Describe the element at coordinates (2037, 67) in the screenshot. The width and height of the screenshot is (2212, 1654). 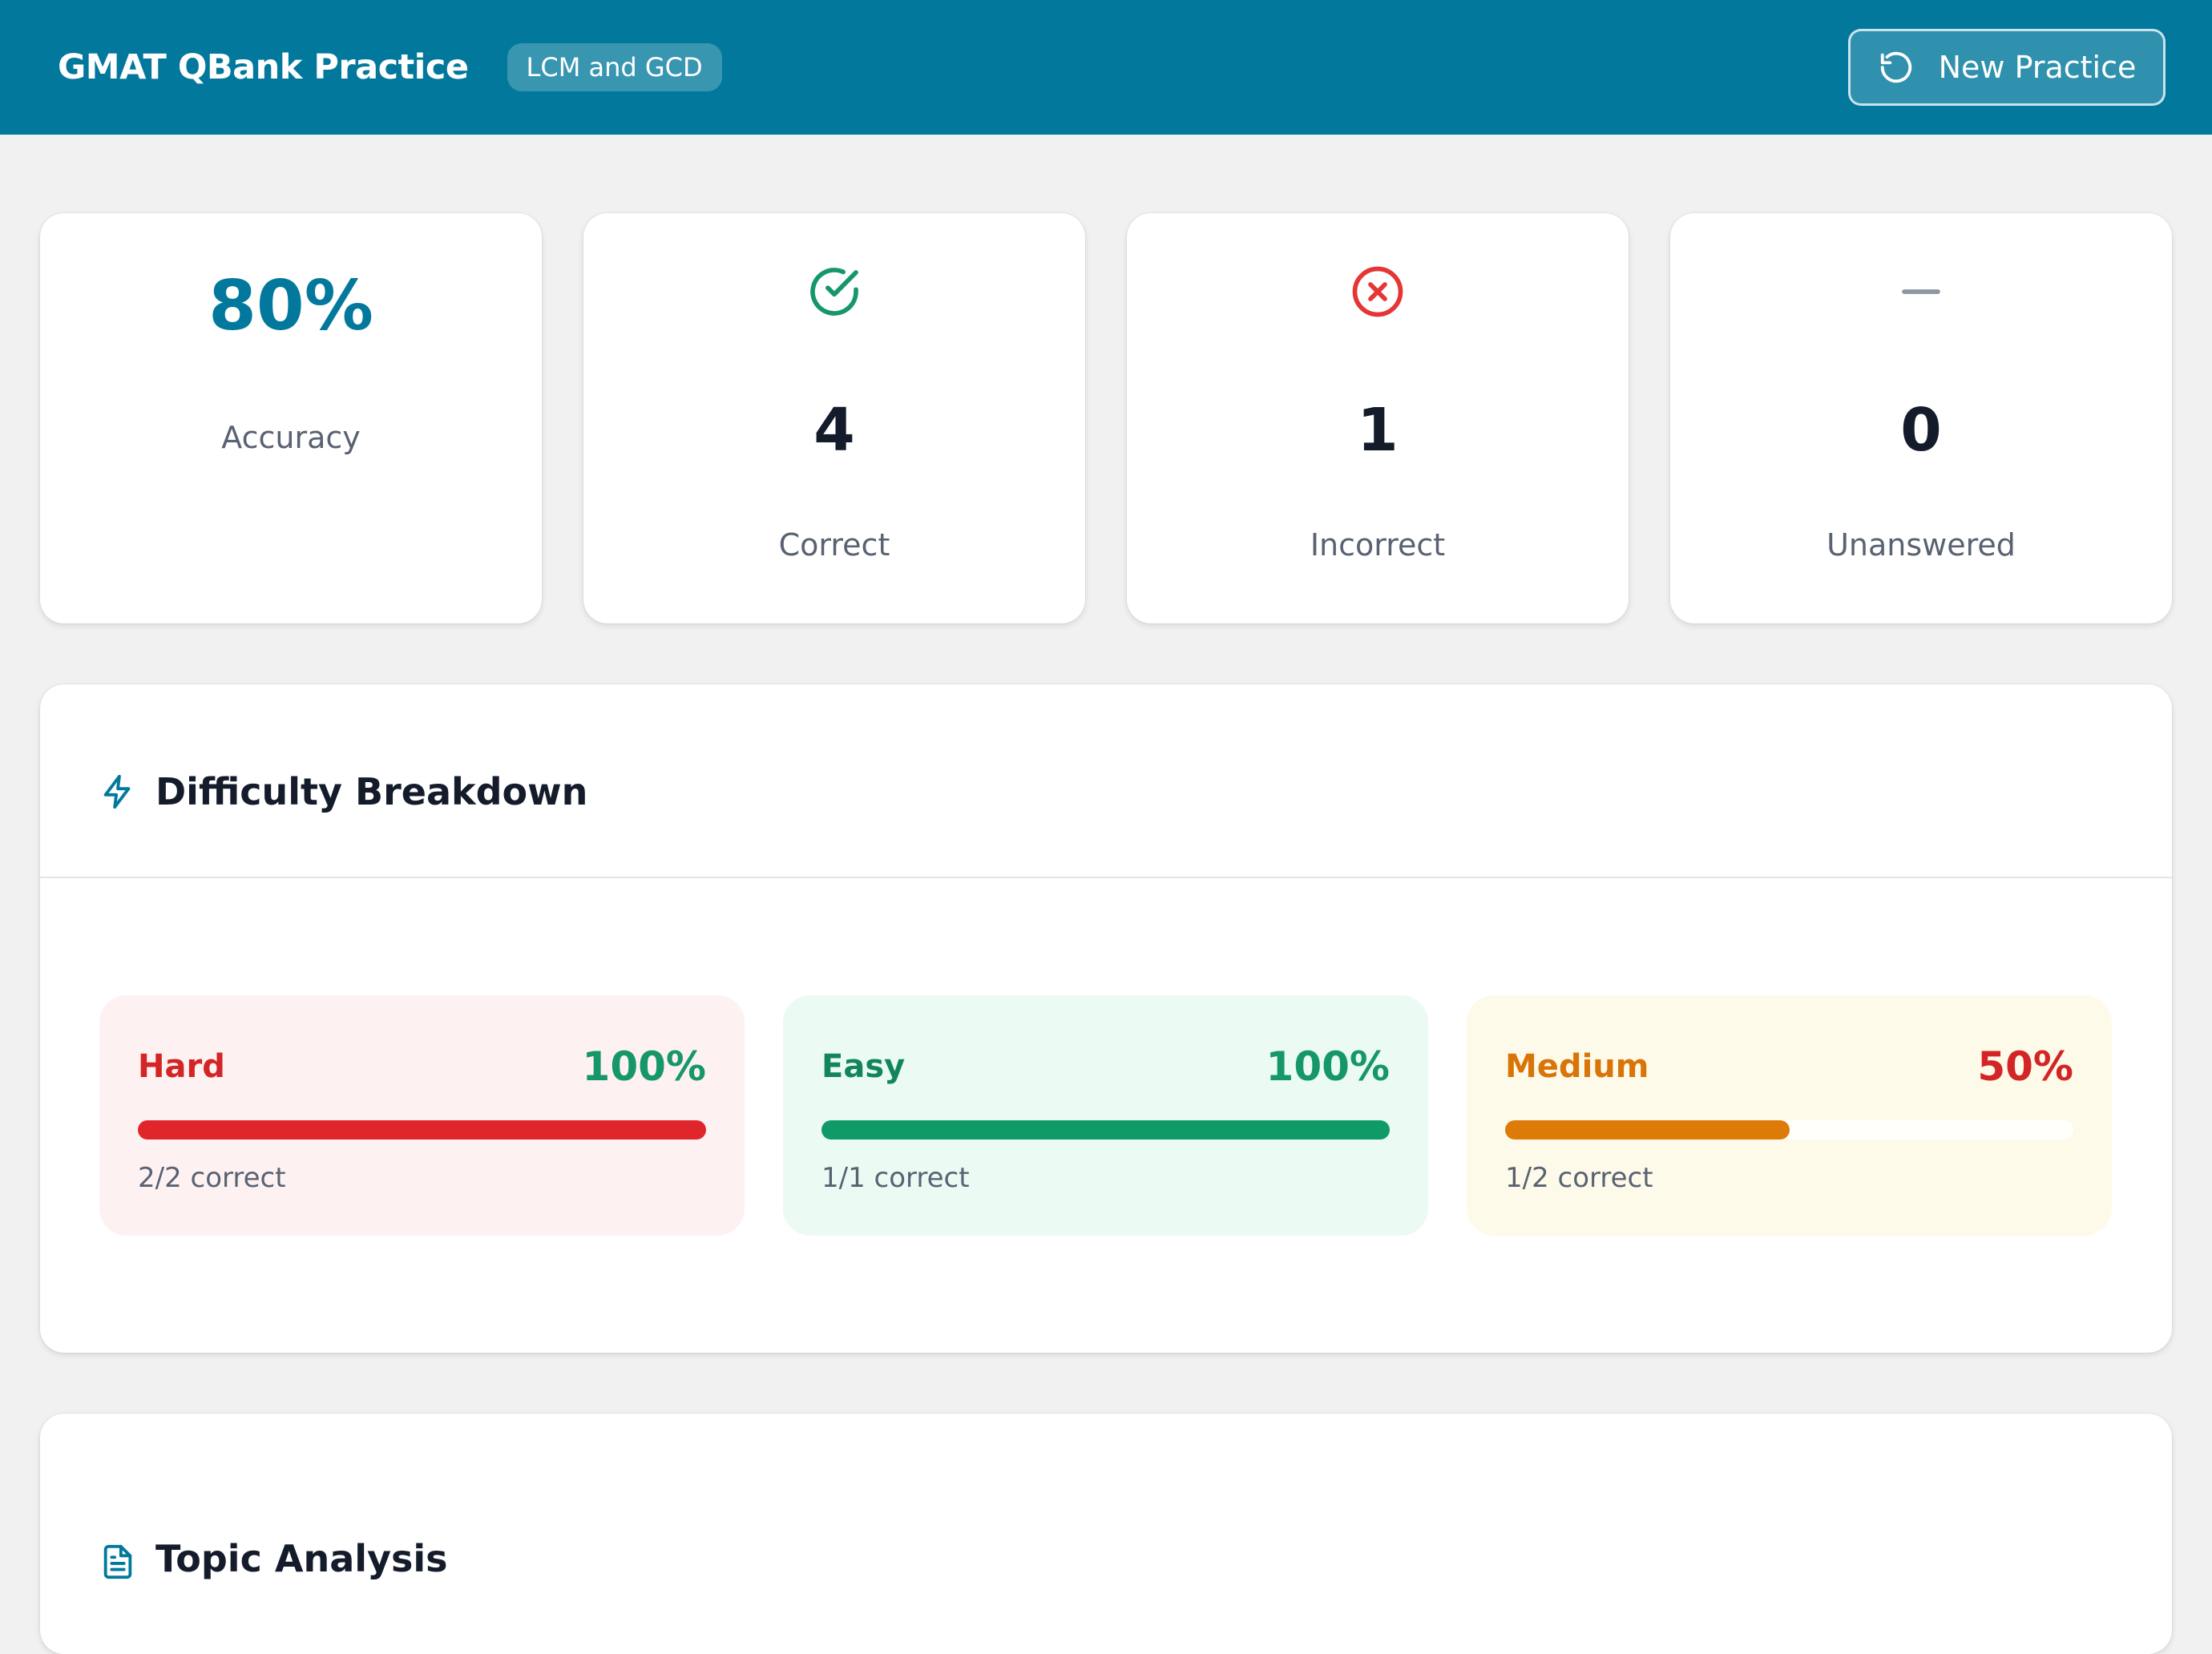
I see `new-practice-label: New Practice` at that location.